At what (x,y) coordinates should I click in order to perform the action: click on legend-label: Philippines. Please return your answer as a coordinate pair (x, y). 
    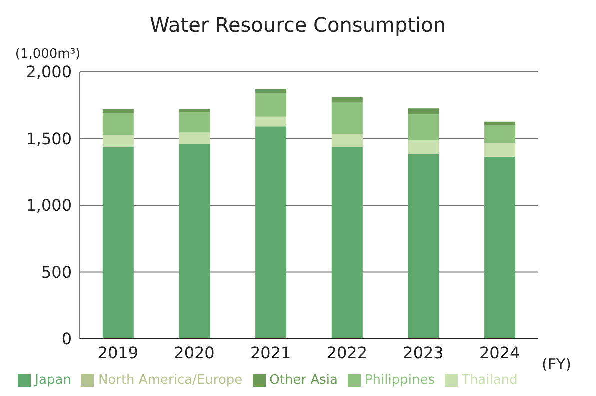
    Looking at the image, I should click on (399, 380).